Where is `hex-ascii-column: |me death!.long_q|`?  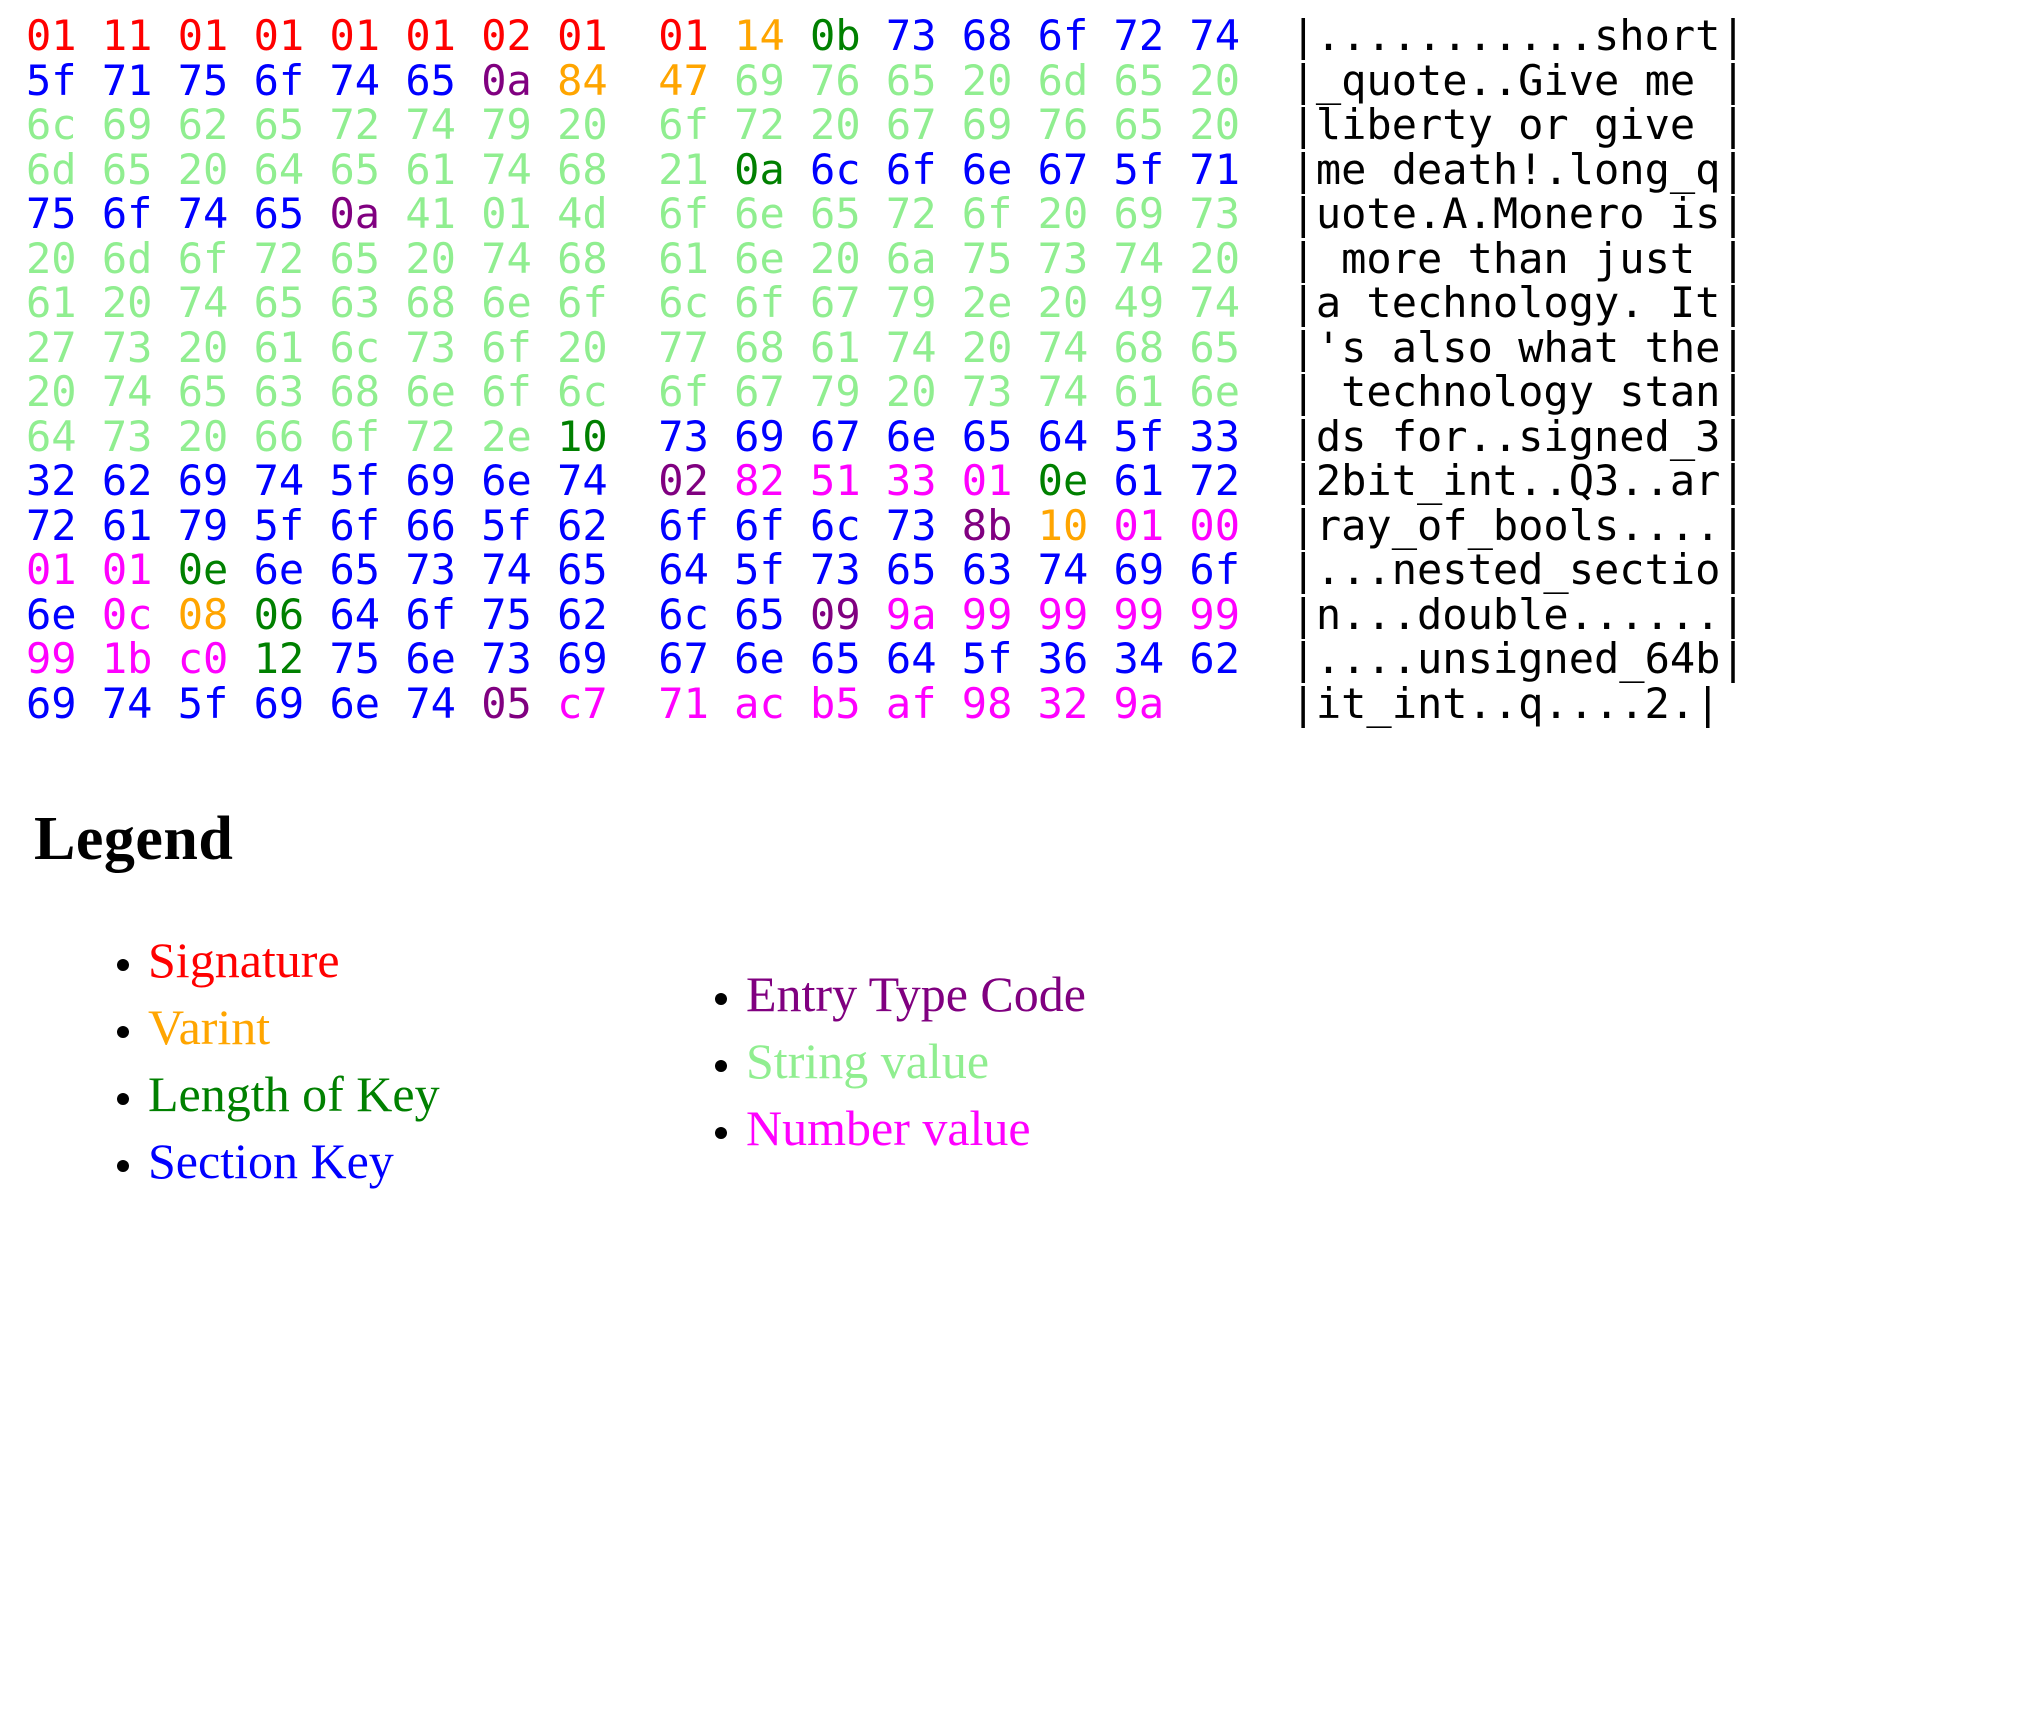
hex-ascii-column: |me death!.long_q| is located at coordinates (1518, 169).